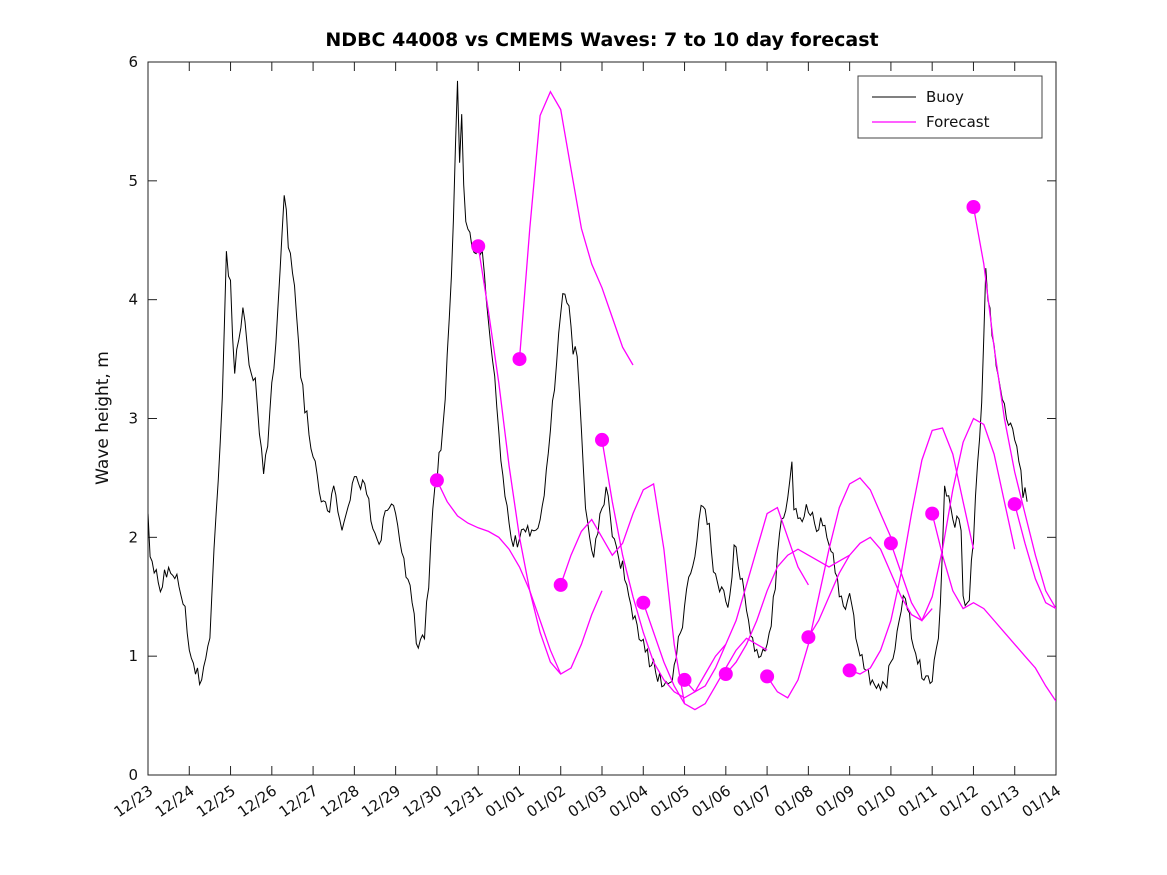 The width and height of the screenshot is (1167, 875). I want to click on y-tick-label: 2, so click(133, 537).